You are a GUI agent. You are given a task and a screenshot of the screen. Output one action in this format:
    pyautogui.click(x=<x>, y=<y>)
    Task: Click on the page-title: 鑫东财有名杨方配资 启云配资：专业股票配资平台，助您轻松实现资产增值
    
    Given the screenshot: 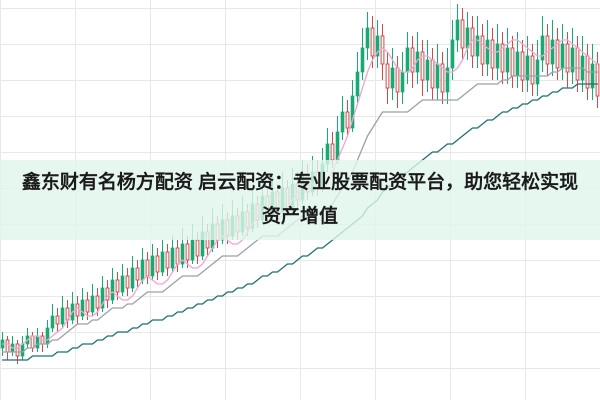 What is the action you would take?
    pyautogui.click(x=300, y=199)
    